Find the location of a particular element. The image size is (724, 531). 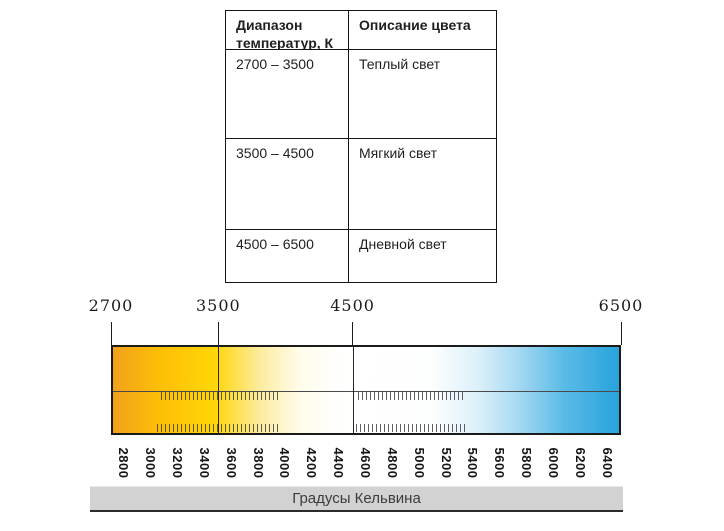

kelvin-scale-label: 2700 is located at coordinates (111, 305).